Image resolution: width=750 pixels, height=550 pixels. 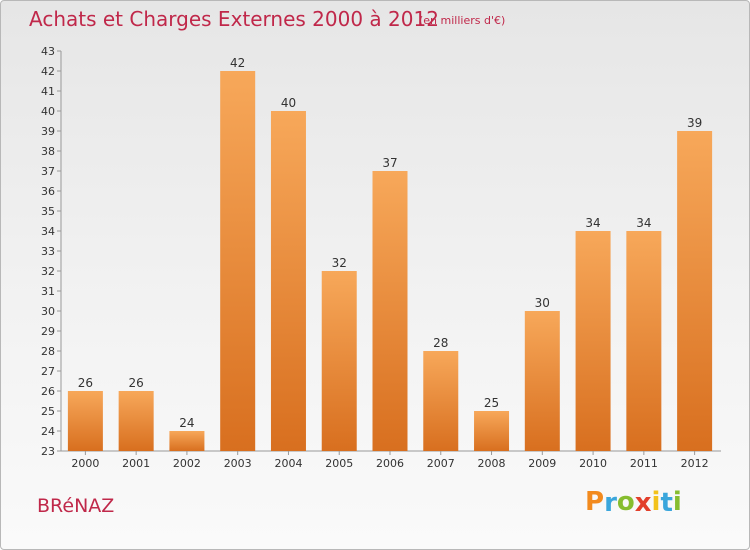 What do you see at coordinates (48, 91) in the screenshot?
I see `y-tick-label: 41` at bounding box center [48, 91].